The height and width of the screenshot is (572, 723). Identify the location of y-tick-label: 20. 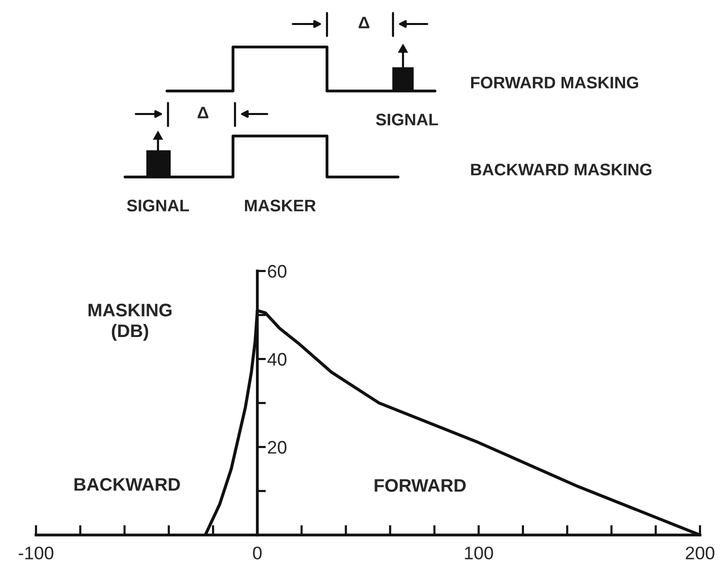
(277, 447).